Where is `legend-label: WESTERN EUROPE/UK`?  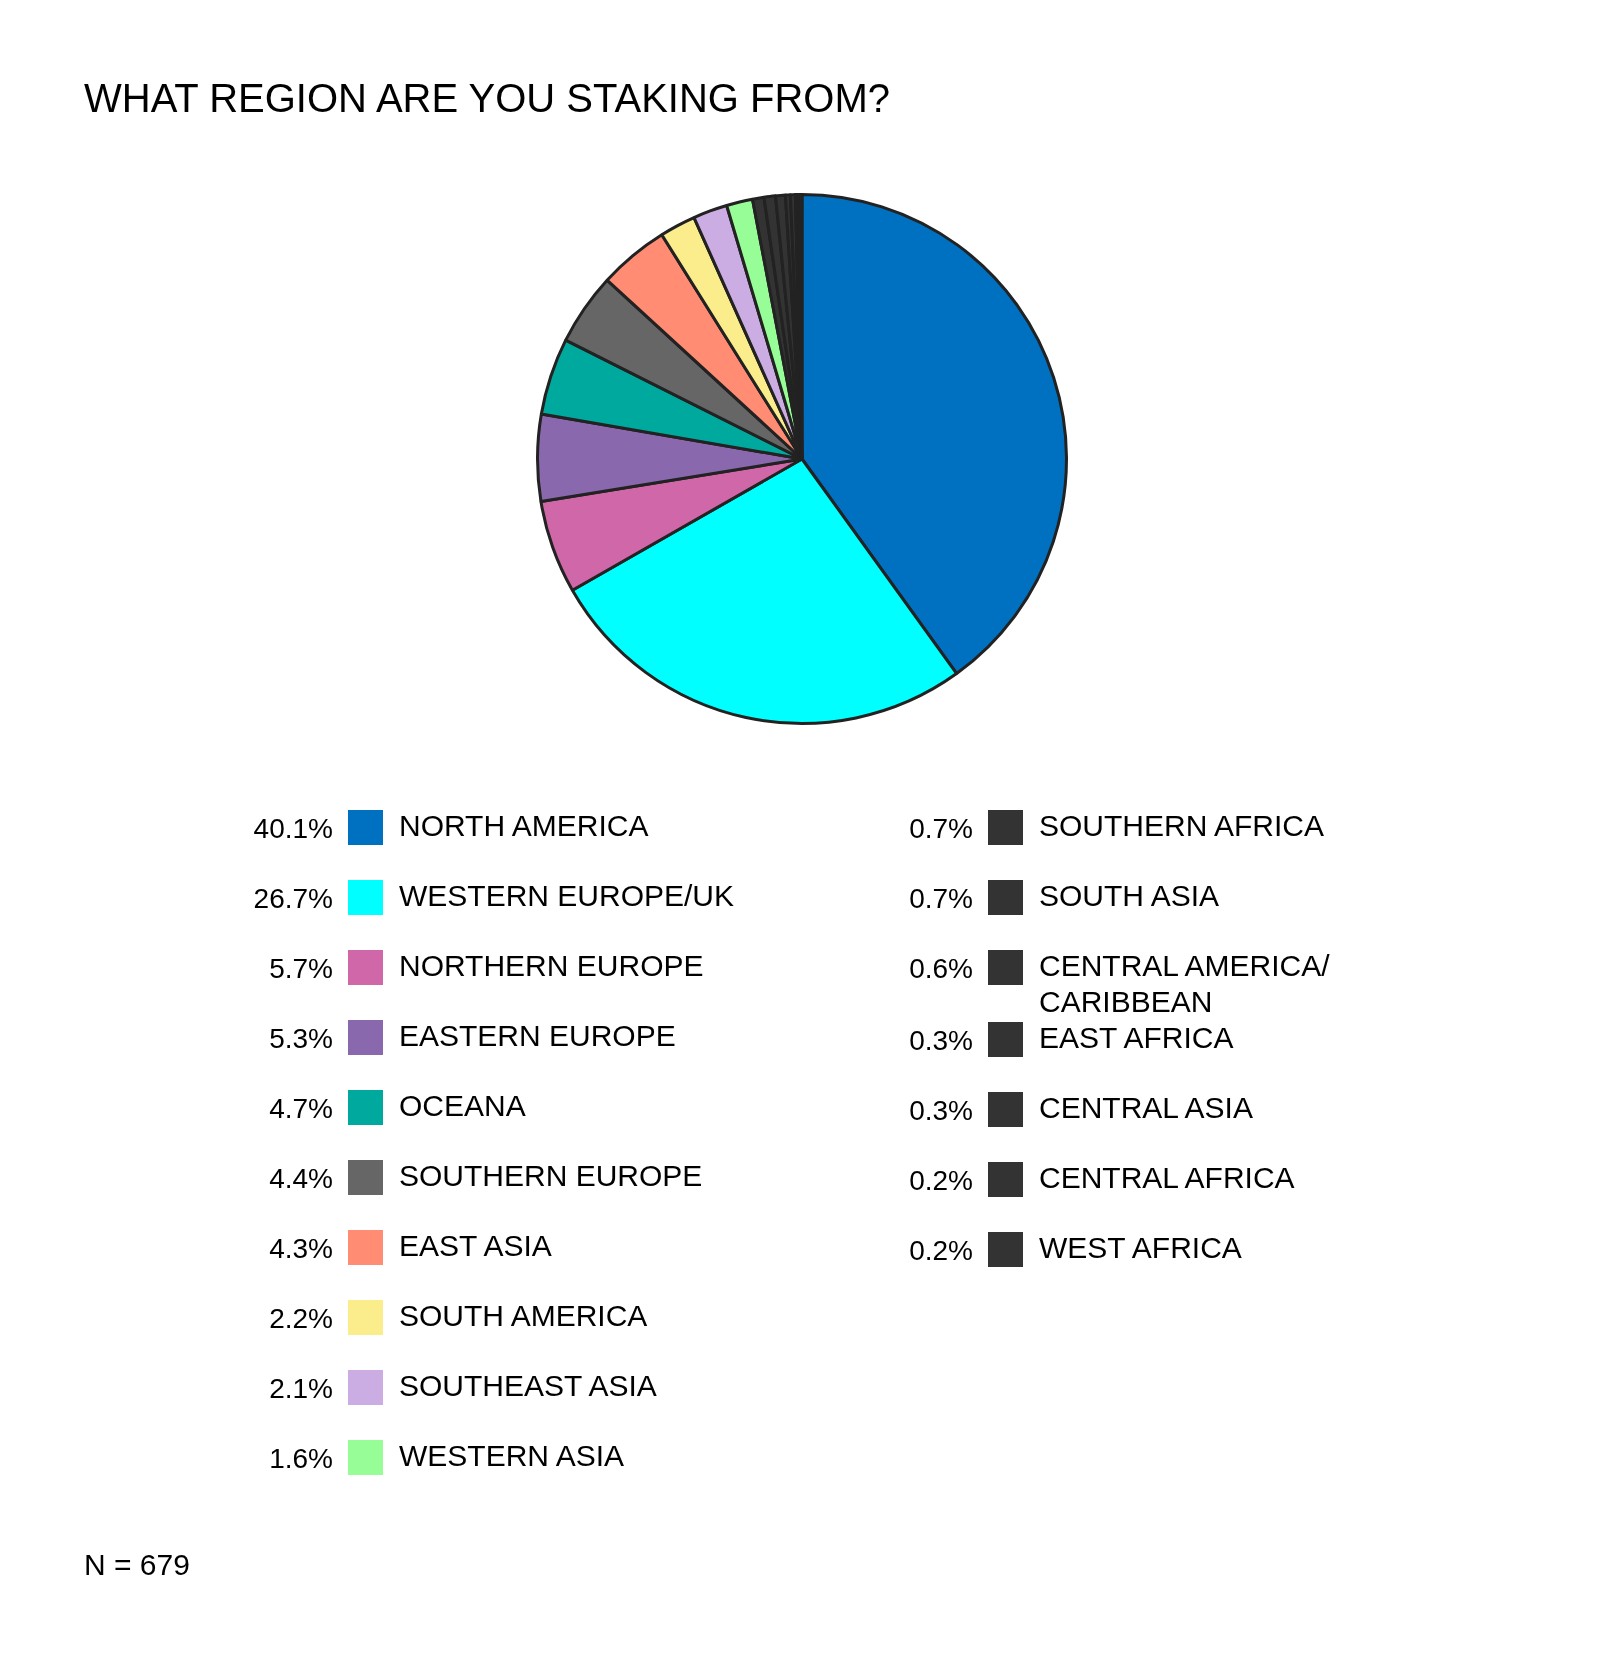
legend-label: WESTERN EUROPE/UK is located at coordinates (567, 896).